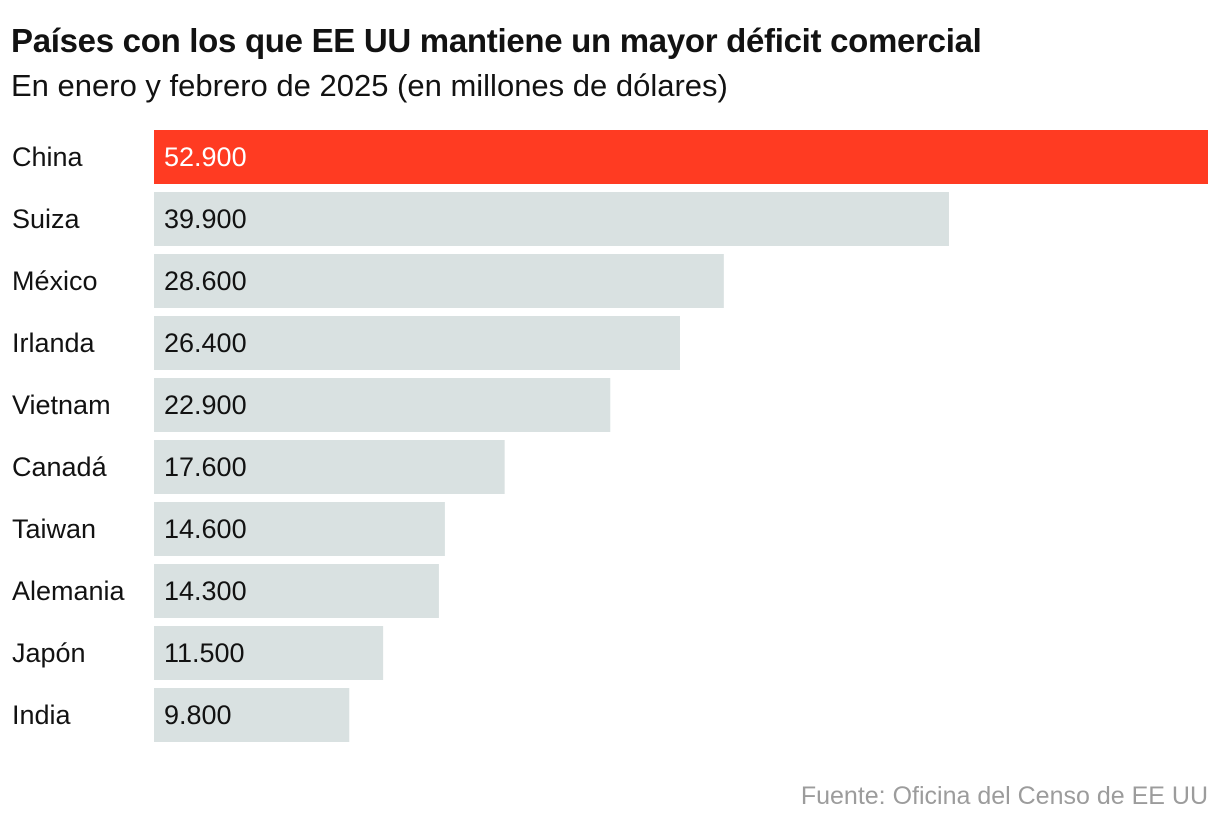 Image resolution: width=1220 pixels, height=826 pixels. I want to click on bar-irlanda, so click(417, 343).